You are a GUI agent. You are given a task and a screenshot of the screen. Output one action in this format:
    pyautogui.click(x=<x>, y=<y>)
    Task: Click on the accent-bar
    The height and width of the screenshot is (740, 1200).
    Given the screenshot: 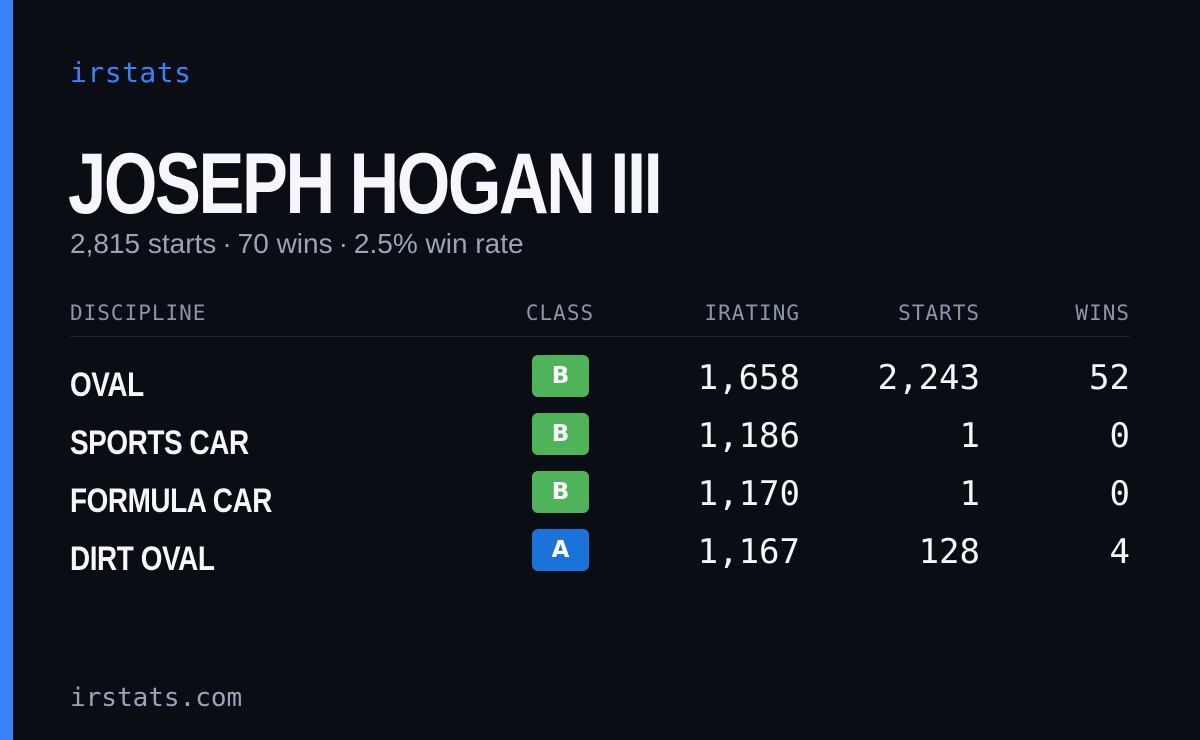 What is the action you would take?
    pyautogui.click(x=6, y=370)
    